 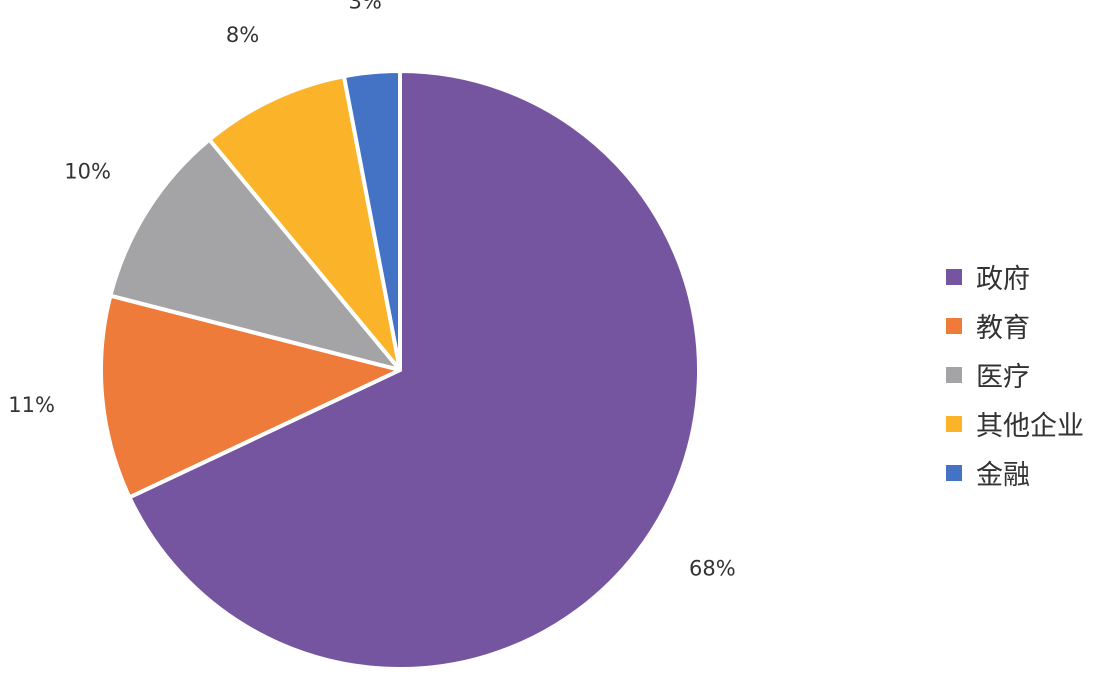 I want to click on pie-label-2: 11%, so click(x=31, y=405).